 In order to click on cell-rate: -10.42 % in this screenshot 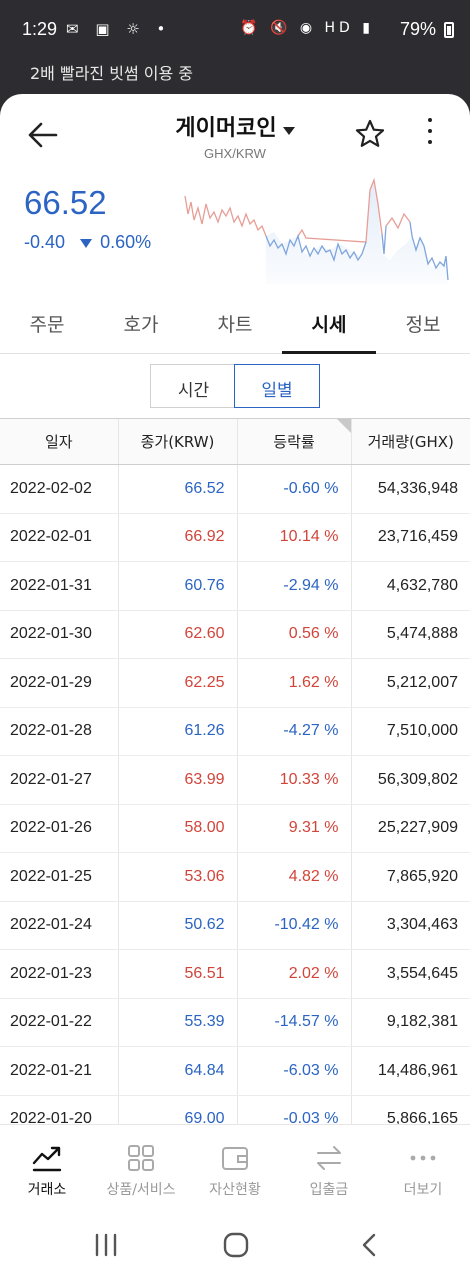, I will do `click(293, 925)`.